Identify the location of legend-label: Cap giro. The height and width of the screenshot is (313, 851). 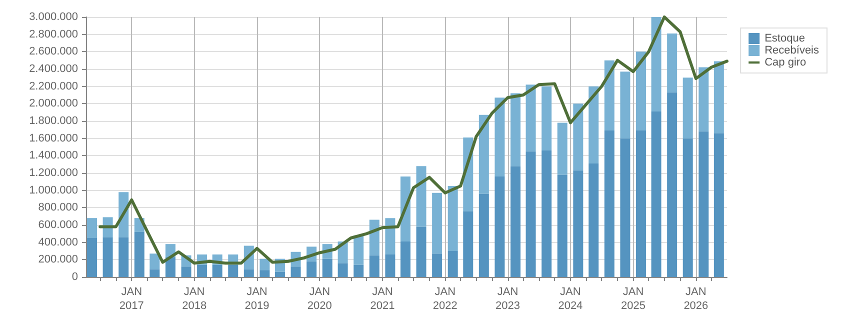
(785, 62).